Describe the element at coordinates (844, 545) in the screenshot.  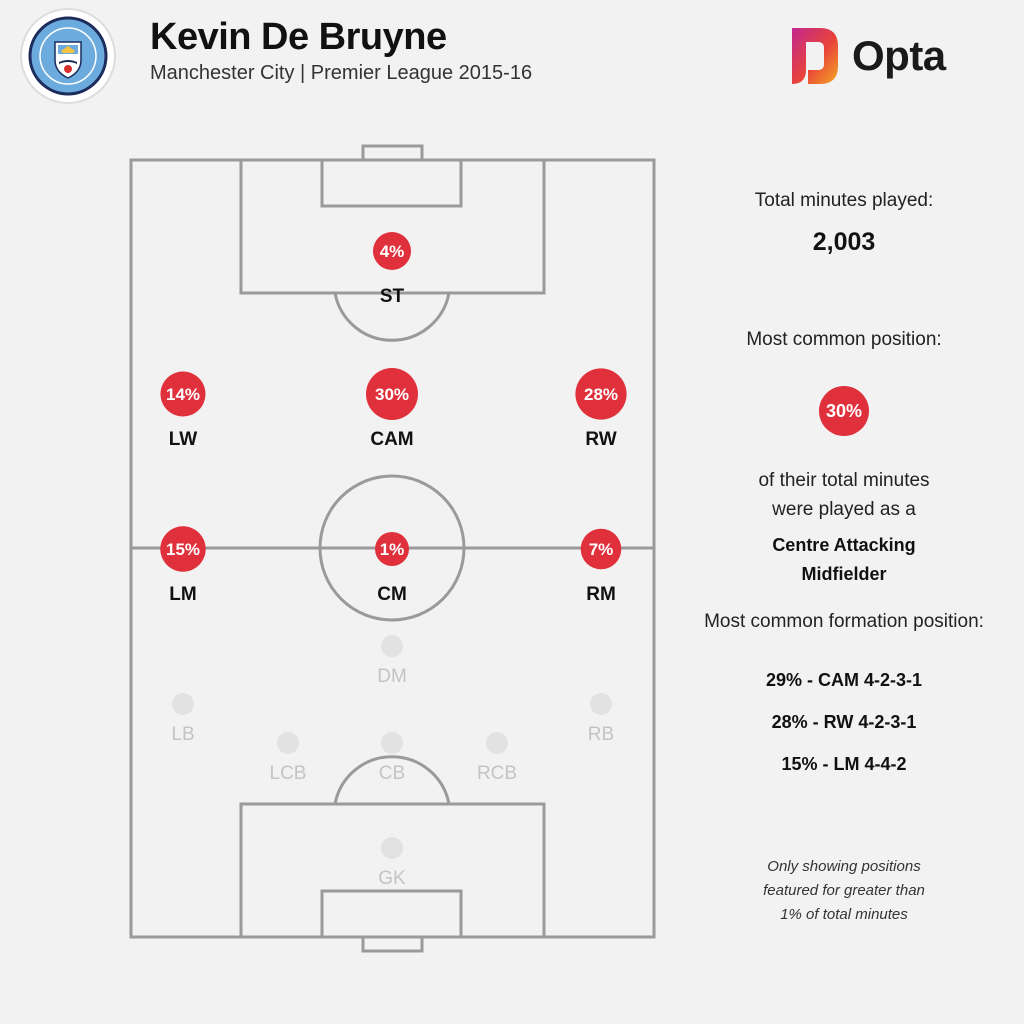
I see `common-position-name-1: Centre Attacking` at that location.